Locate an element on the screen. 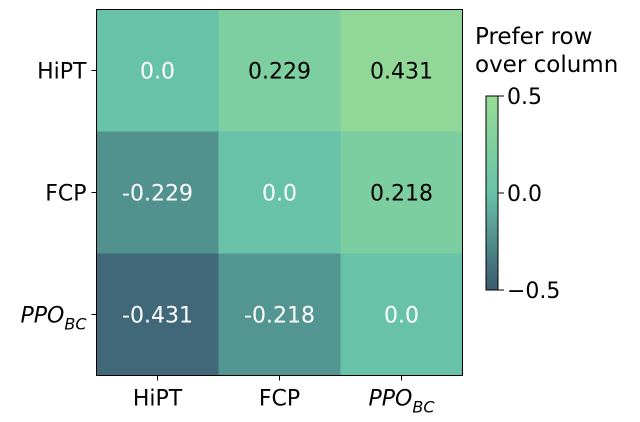 This screenshot has height=422, width=640. colorbar is located at coordinates (492, 193).